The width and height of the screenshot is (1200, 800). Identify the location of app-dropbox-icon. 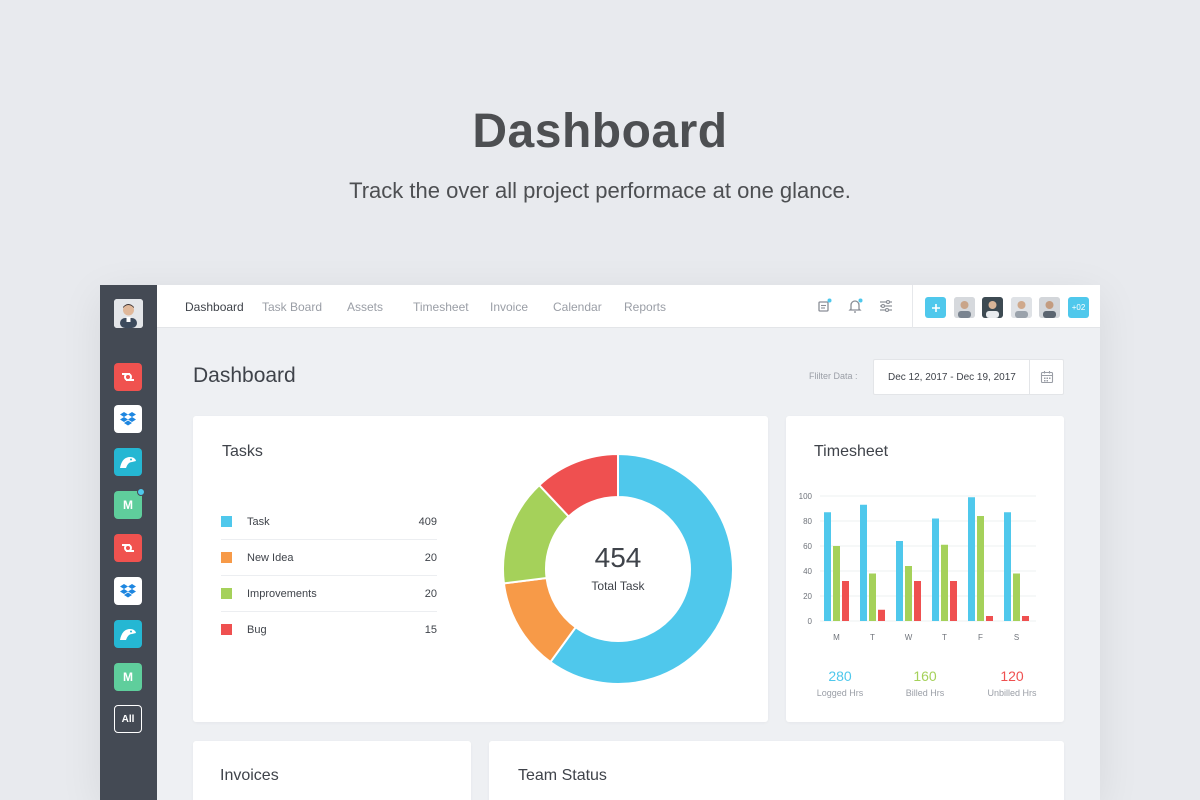
(128, 419).